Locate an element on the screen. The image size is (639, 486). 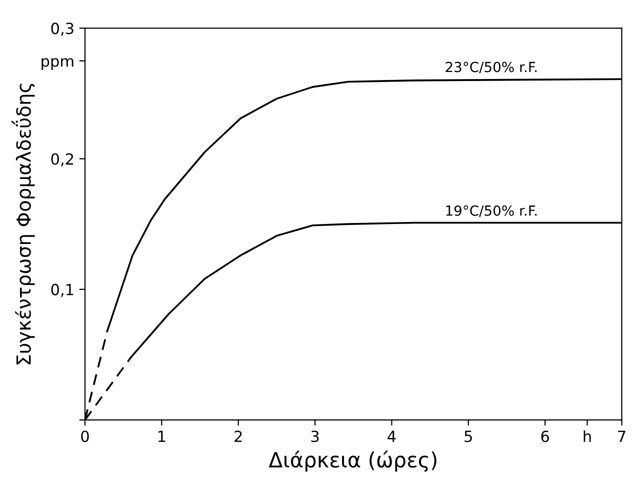
x-tick-label: 2 is located at coordinates (238, 436).